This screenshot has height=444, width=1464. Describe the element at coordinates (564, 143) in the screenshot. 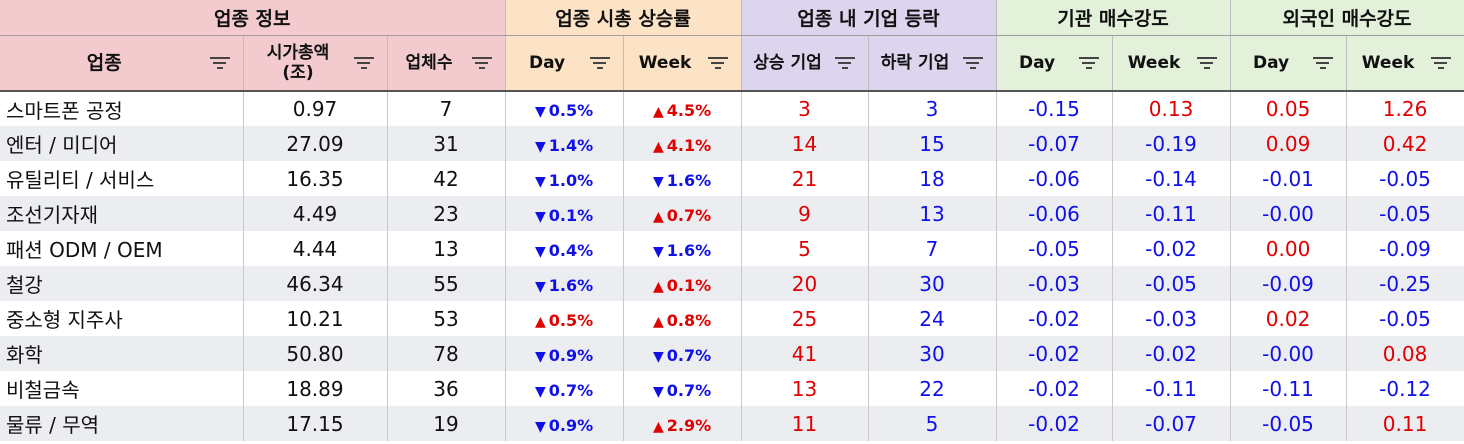

I see `cap-day-cell: ▼ 1.4%` at that location.